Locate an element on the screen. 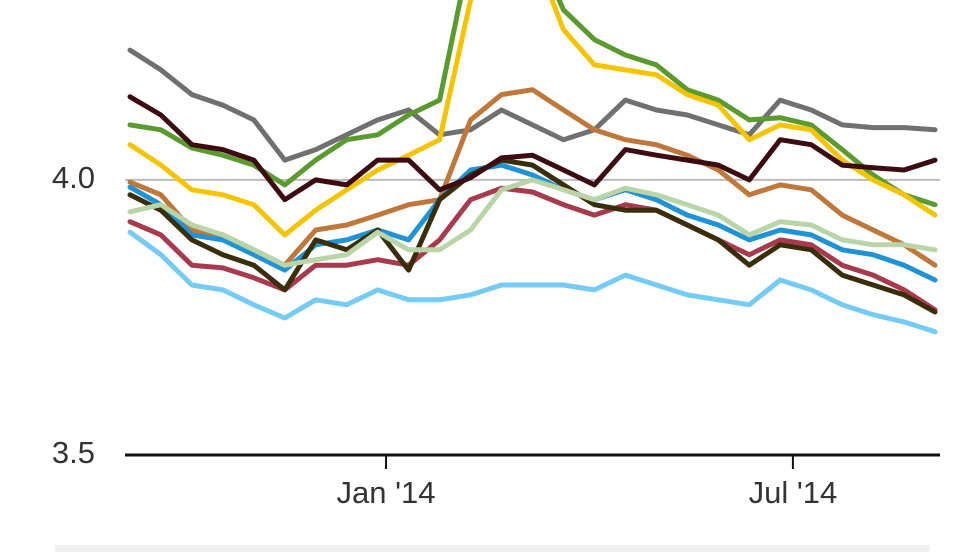  y-tick-label: 3.5 is located at coordinates (73, 452).